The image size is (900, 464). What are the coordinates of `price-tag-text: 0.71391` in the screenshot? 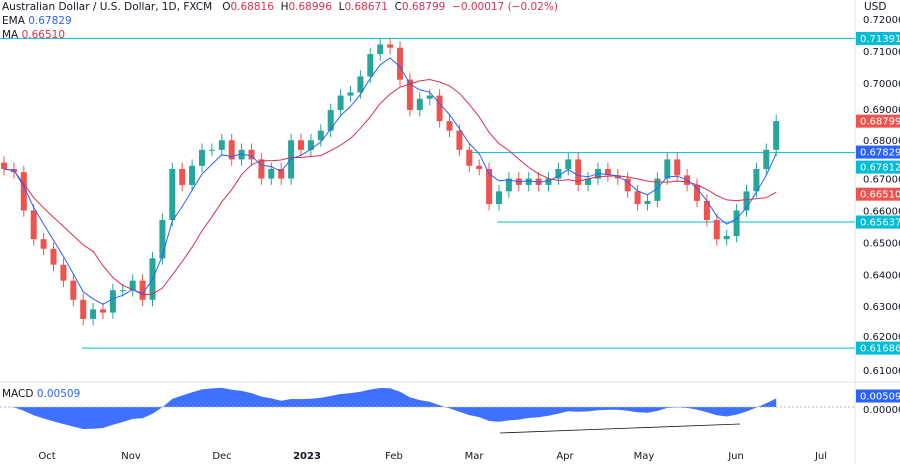 It's located at (880, 39).